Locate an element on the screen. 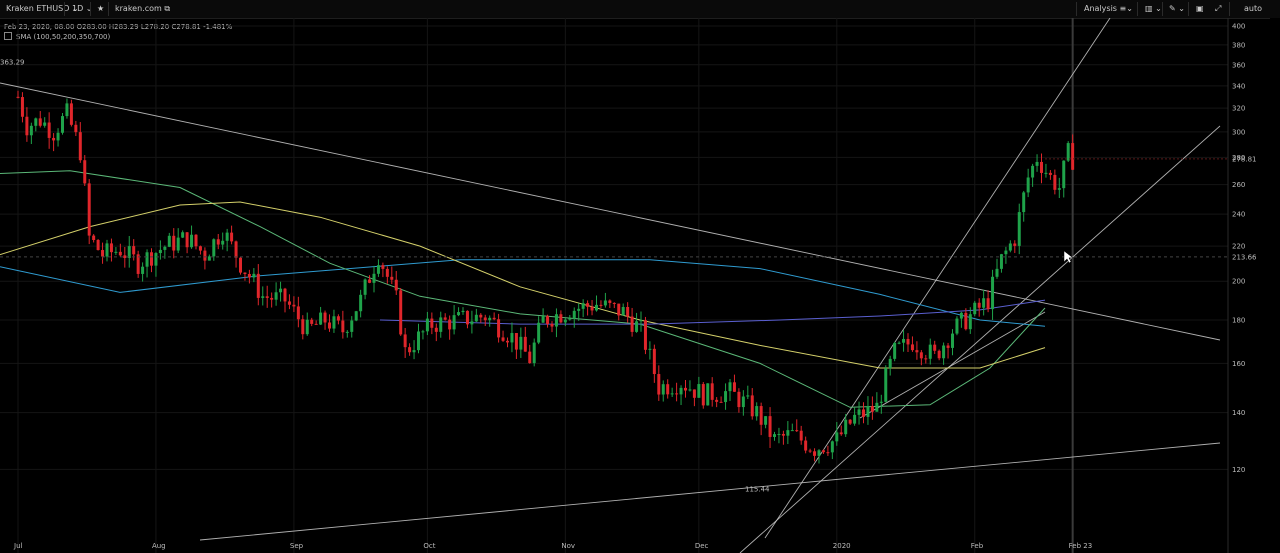  y-tick-label: 220 is located at coordinates (1238, 247).